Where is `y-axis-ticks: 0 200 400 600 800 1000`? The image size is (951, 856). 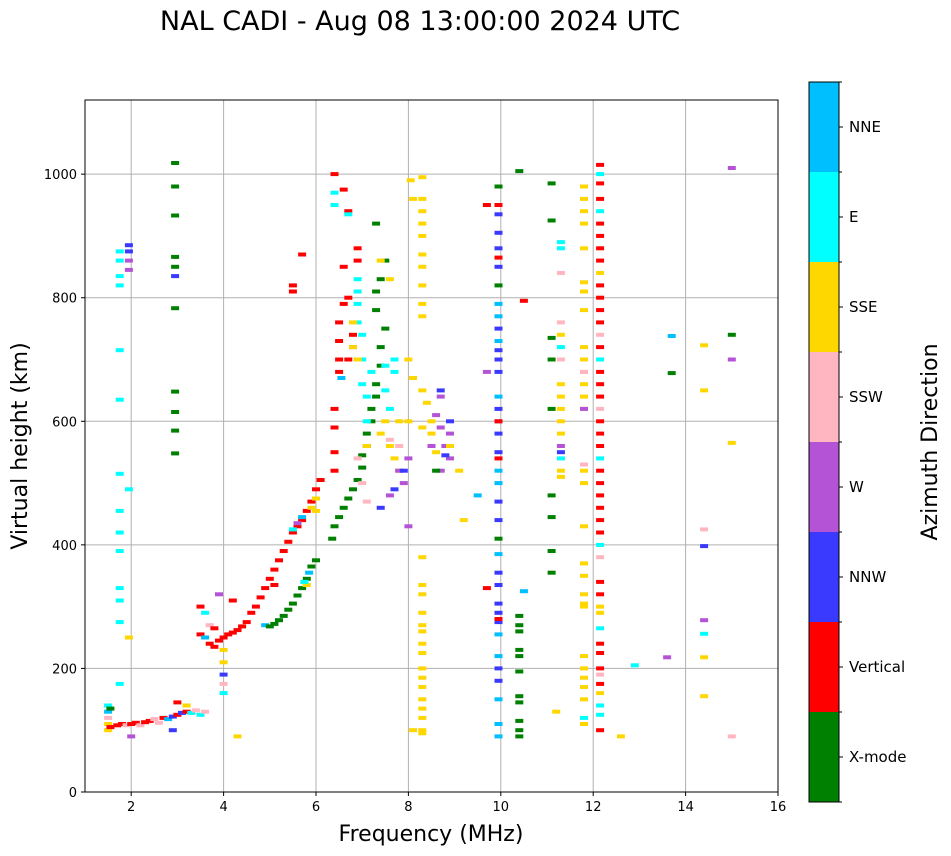
y-axis-ticks: 0 200 400 600 800 1000 is located at coordinates (64, 484).